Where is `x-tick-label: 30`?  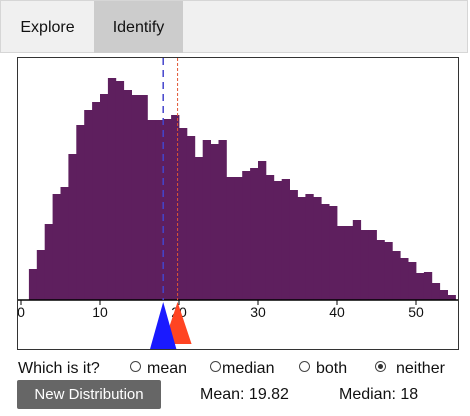 x-tick-label: 30 is located at coordinates (258, 312).